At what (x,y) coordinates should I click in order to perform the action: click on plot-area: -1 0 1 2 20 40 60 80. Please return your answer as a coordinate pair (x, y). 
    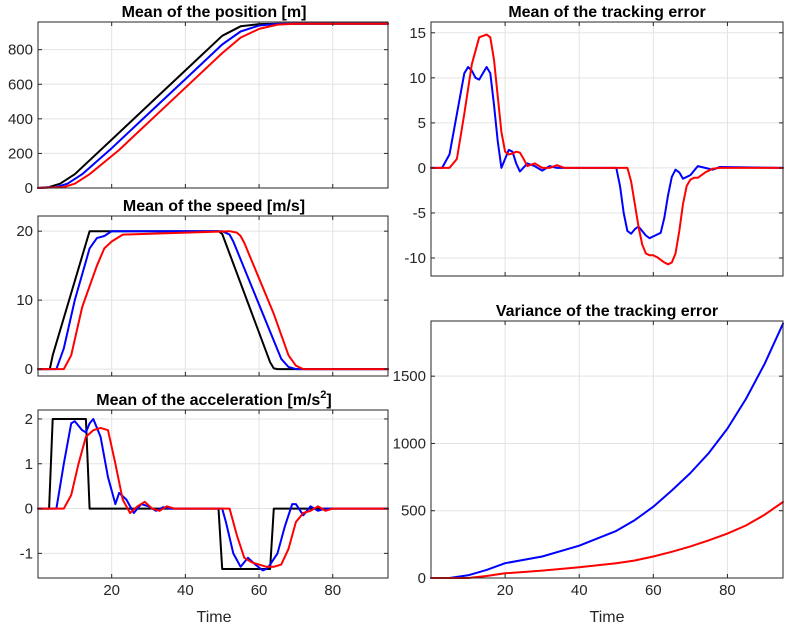
    Looking at the image, I should click on (204, 504).